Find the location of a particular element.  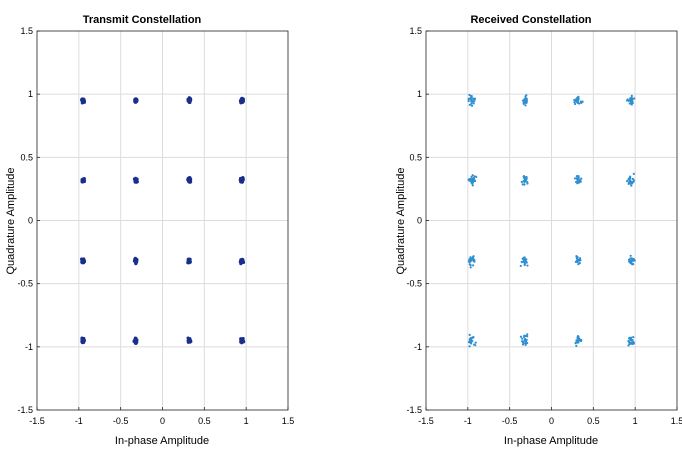

y-axis-label: Quadrature Amplitude is located at coordinates (401, 220).